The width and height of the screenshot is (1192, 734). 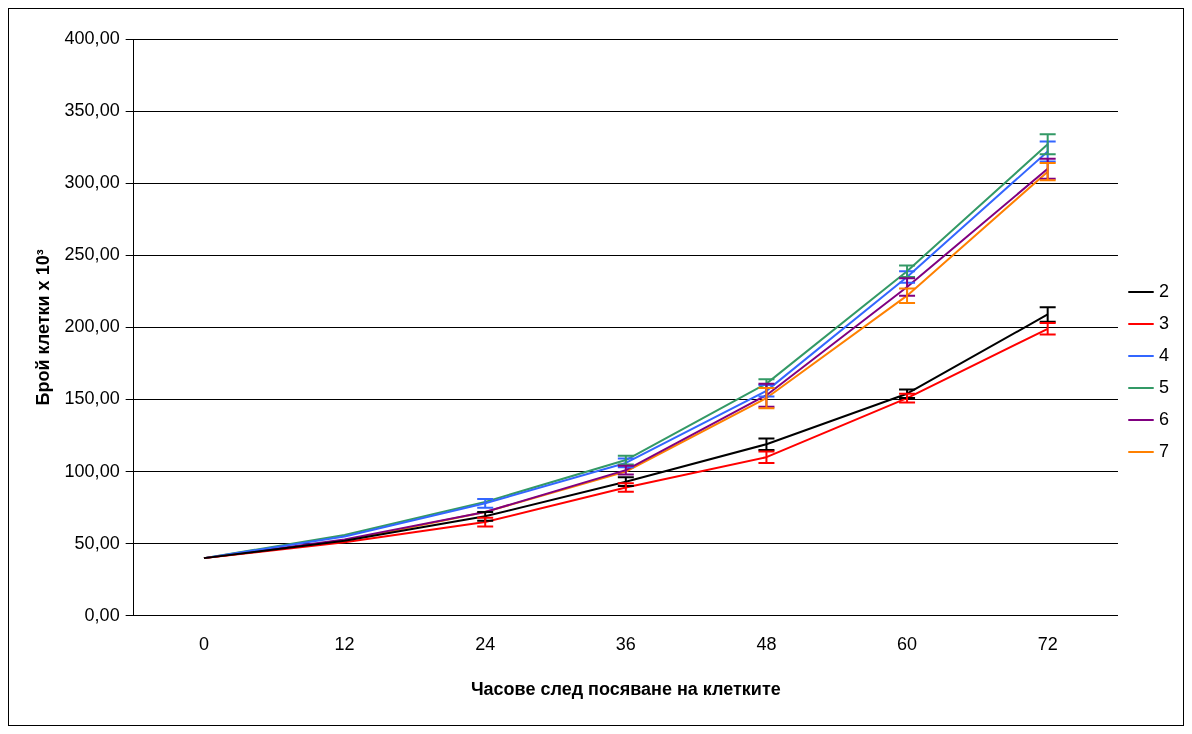 What do you see at coordinates (1163, 322) in the screenshot?
I see `legend-label: 3` at bounding box center [1163, 322].